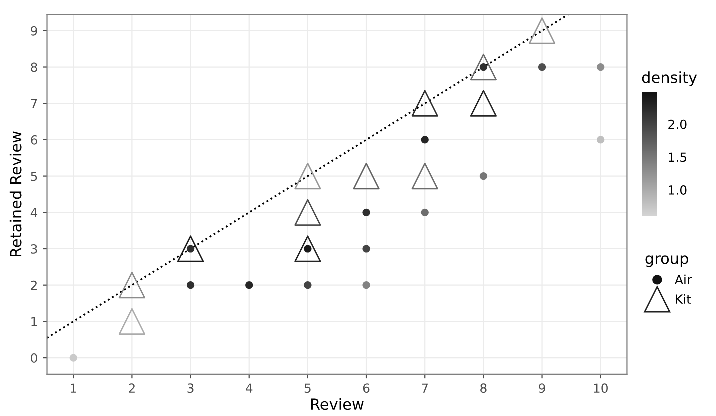 This screenshot has height=416, width=716. Describe the element at coordinates (34, 103) in the screenshot. I see `y-tick-label: 7` at that location.